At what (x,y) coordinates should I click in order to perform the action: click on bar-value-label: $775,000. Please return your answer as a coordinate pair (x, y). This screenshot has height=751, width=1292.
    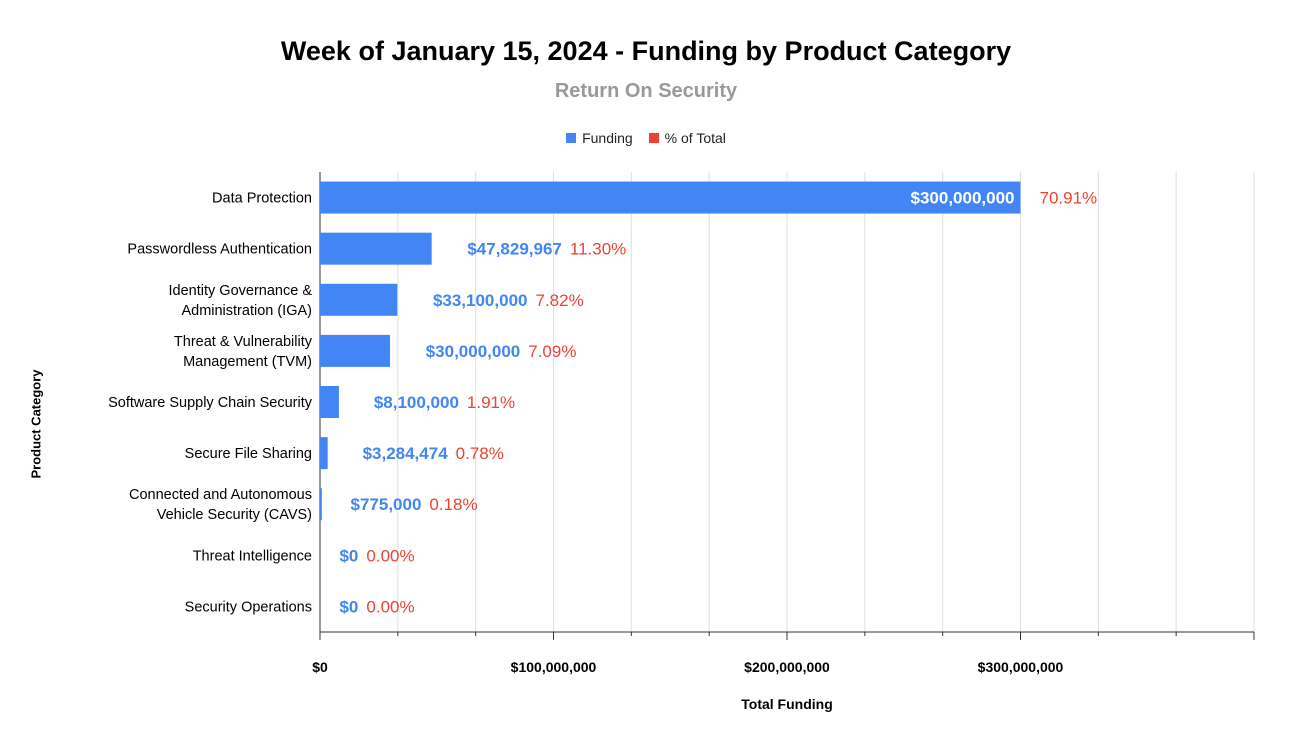
    Looking at the image, I should click on (386, 504).